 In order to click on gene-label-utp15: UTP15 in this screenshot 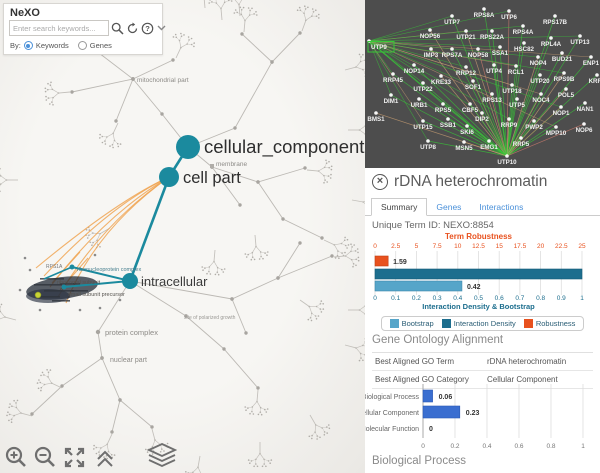, I will do `click(423, 127)`.